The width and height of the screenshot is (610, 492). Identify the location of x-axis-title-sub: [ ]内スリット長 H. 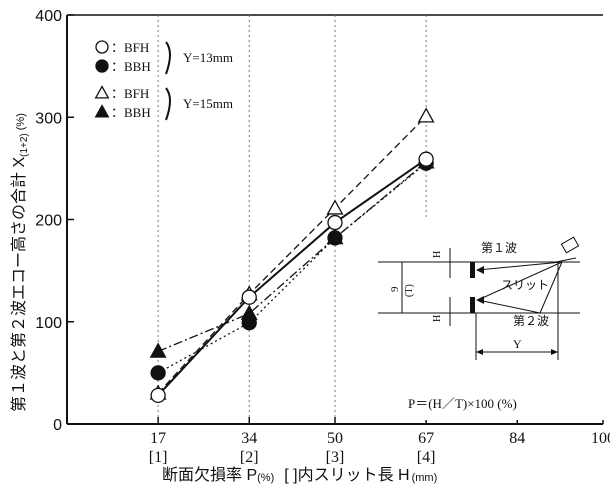
(346, 475).